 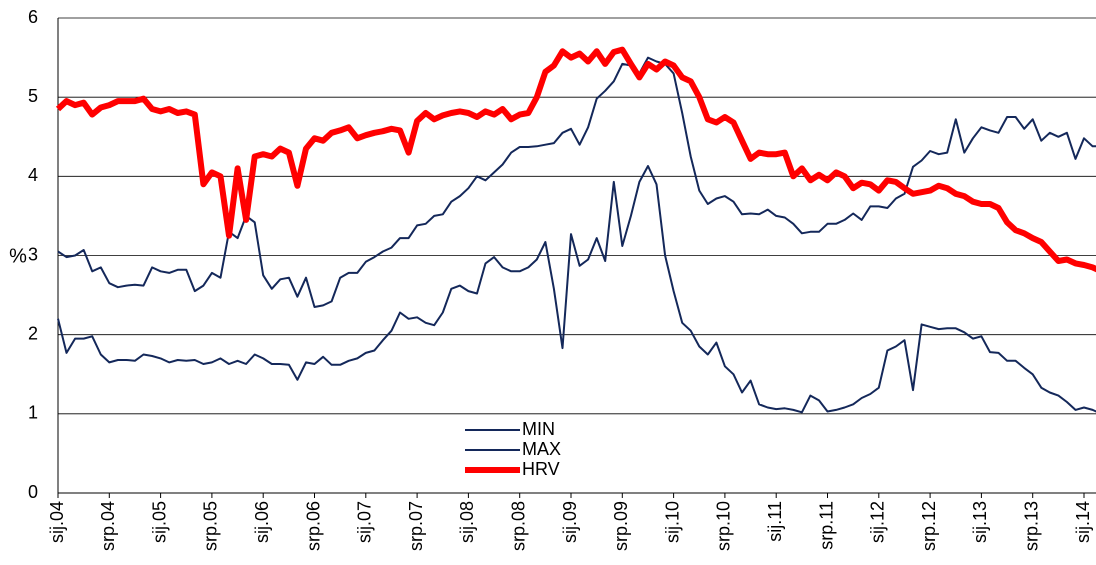 What do you see at coordinates (467, 522) in the screenshot?
I see `x-tick-label: sij.08` at bounding box center [467, 522].